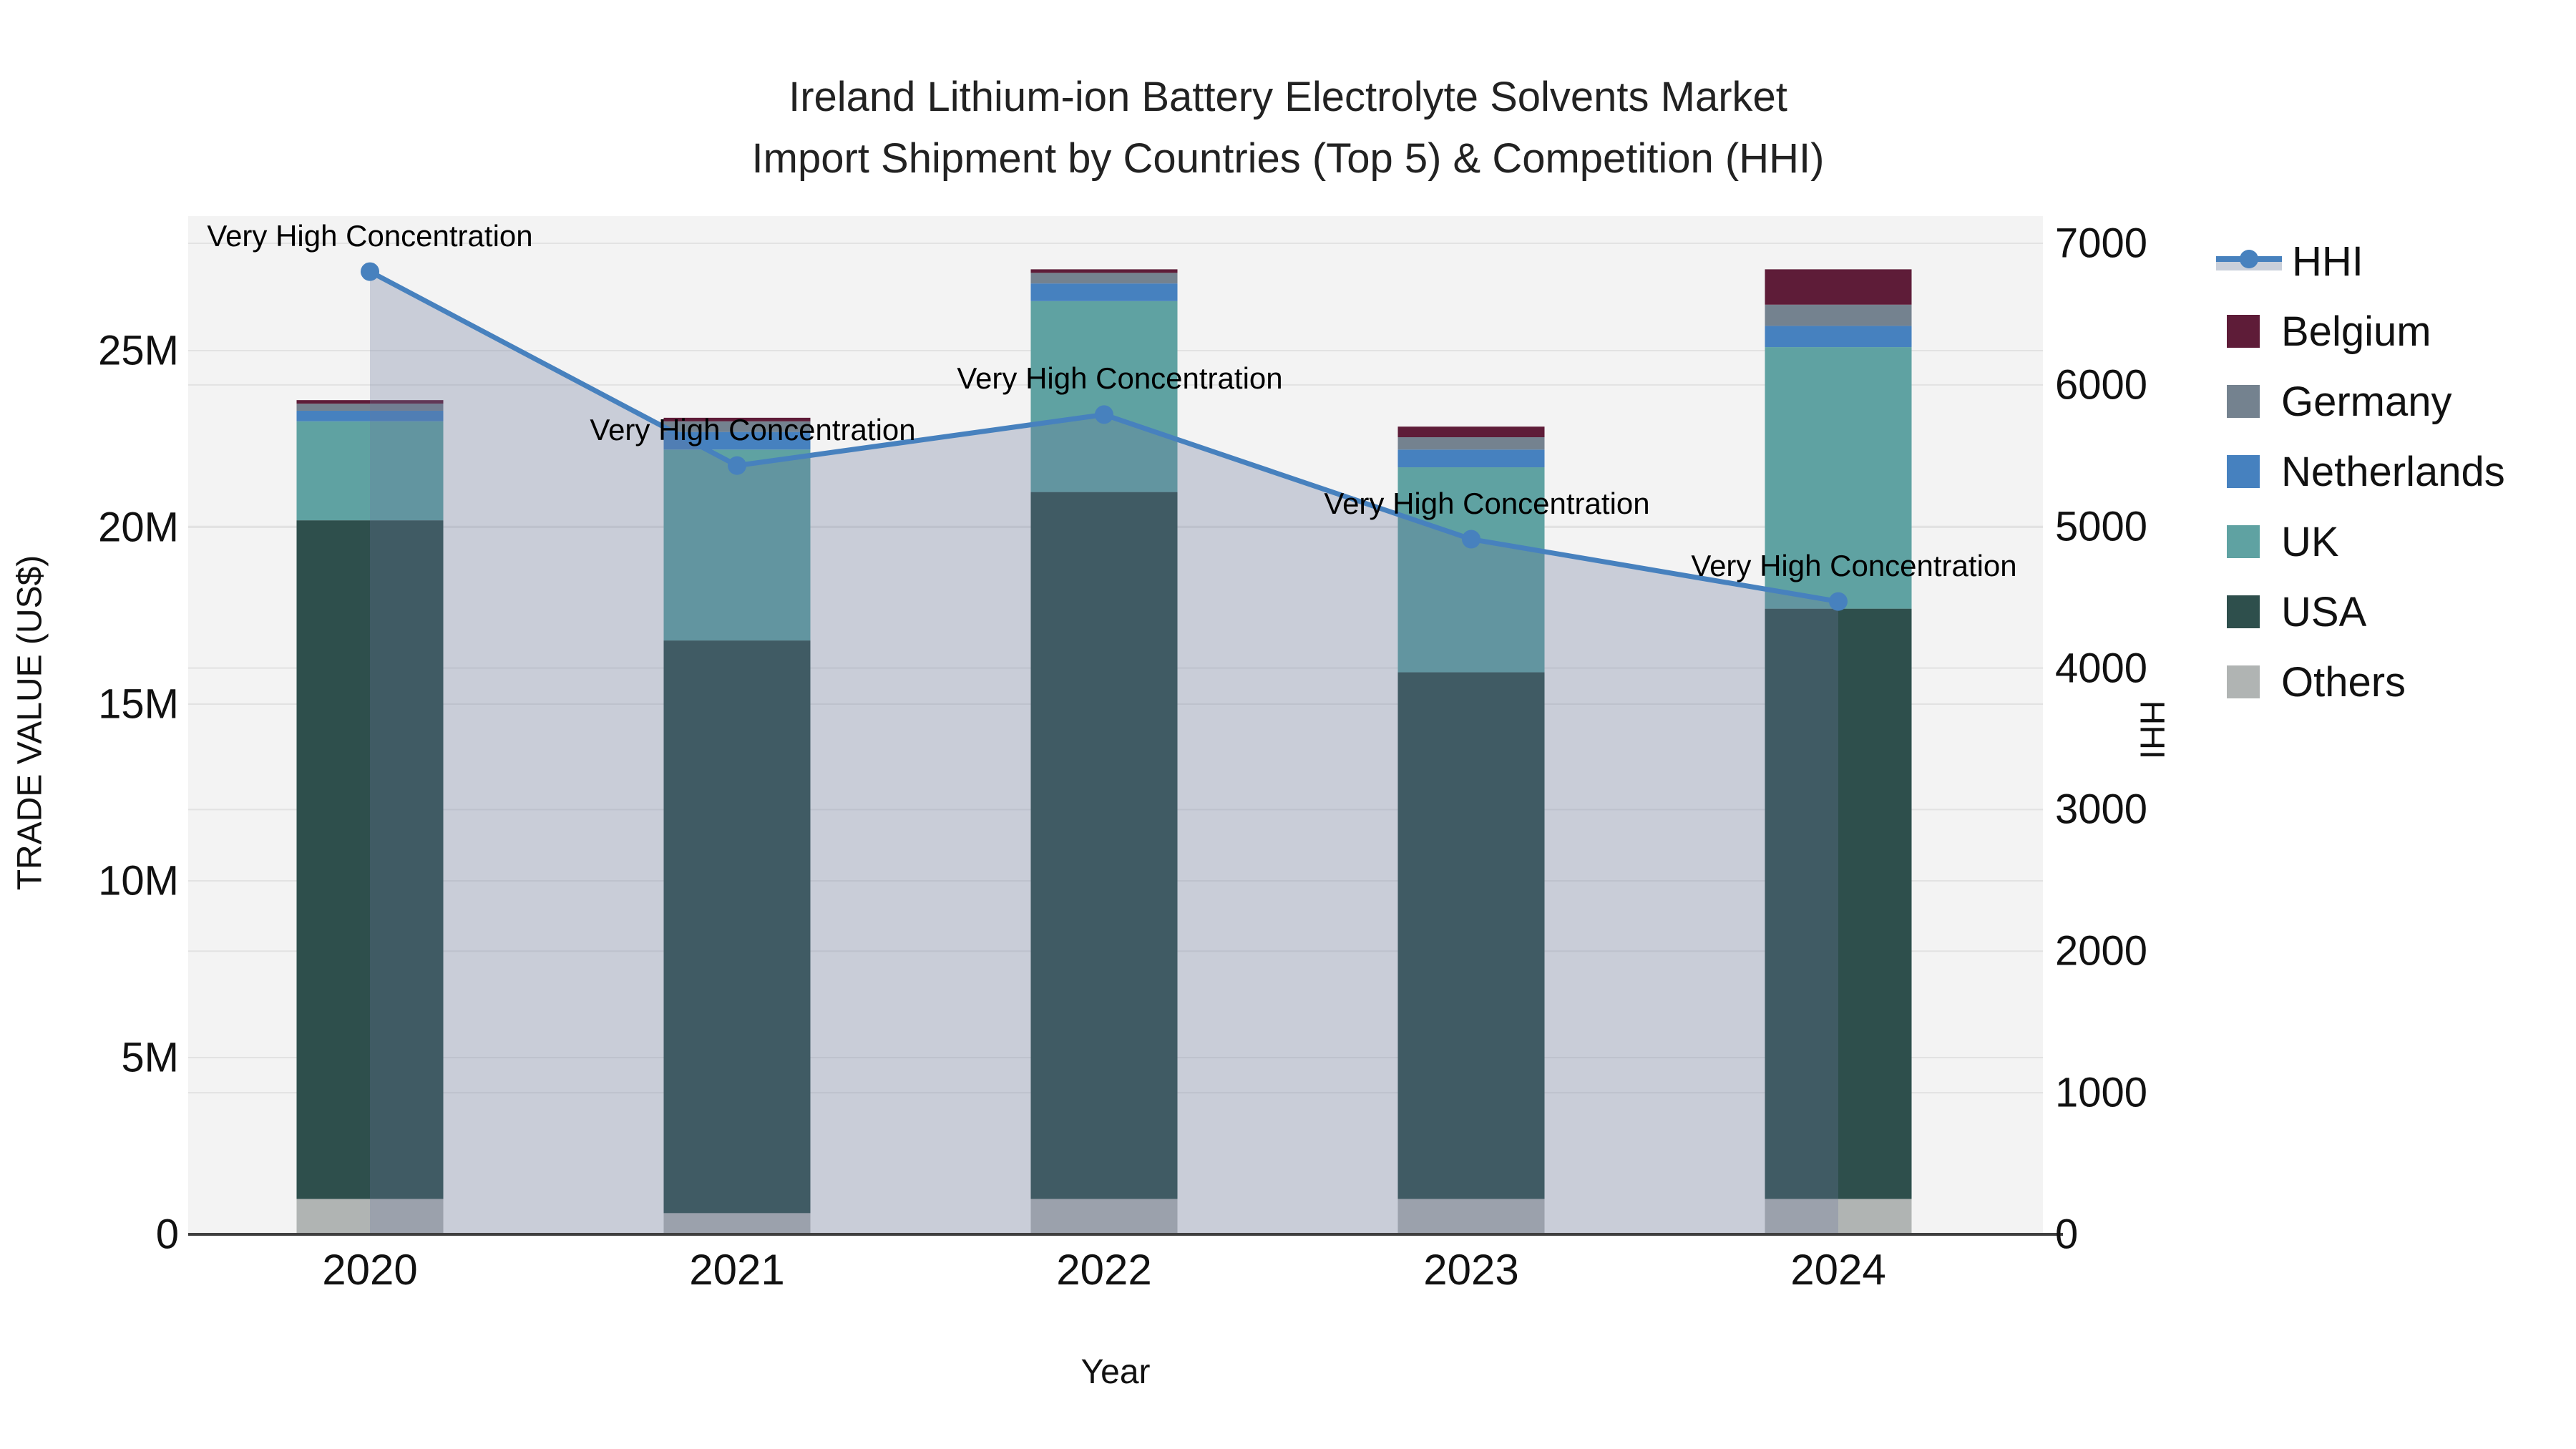 Image resolution: width=2576 pixels, height=1449 pixels. What do you see at coordinates (167, 1234) in the screenshot?
I see `y-left-tick-0: 0` at bounding box center [167, 1234].